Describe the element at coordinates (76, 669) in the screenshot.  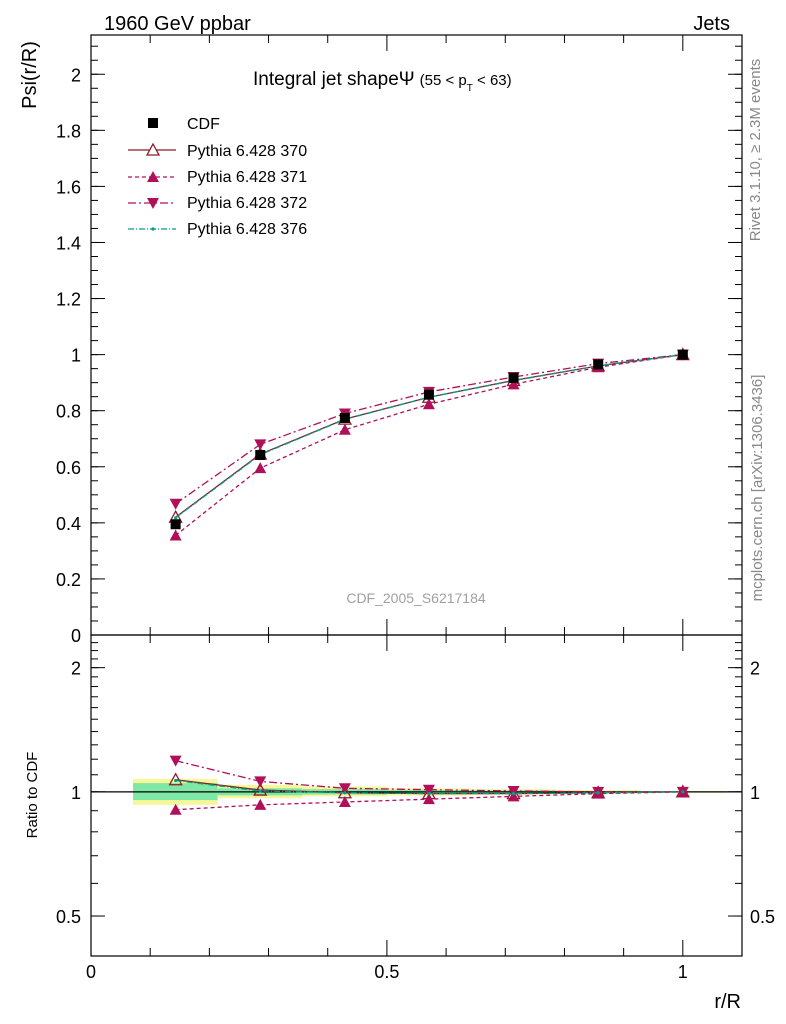
I see `ratio-y-tick-label: 2` at that location.